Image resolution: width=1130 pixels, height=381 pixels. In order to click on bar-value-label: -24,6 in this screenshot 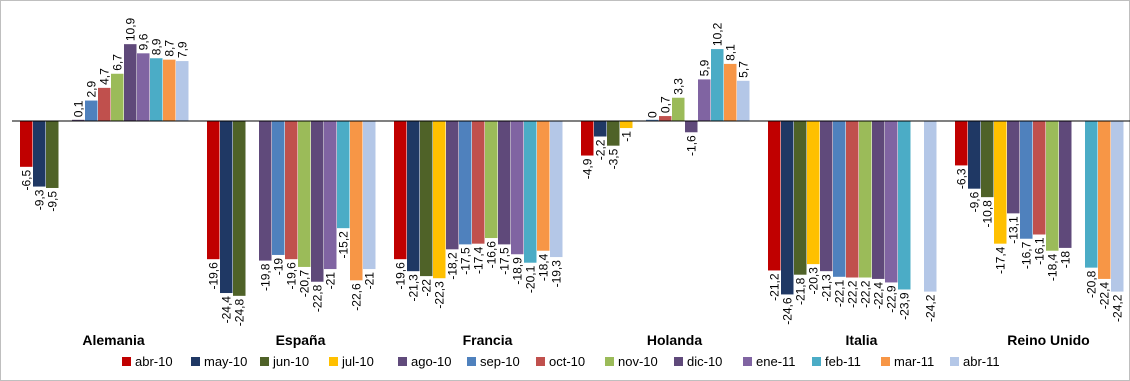, I will do `click(788, 311)`.